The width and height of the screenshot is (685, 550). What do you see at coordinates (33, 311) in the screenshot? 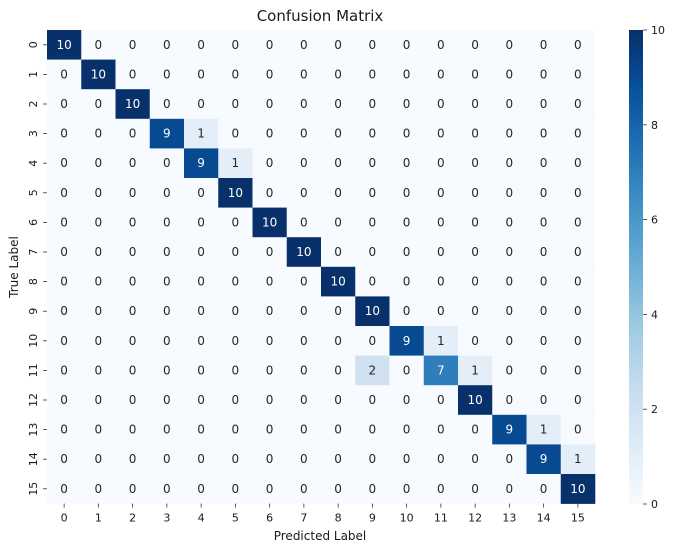
I see `y-tick-label: 9` at bounding box center [33, 311].